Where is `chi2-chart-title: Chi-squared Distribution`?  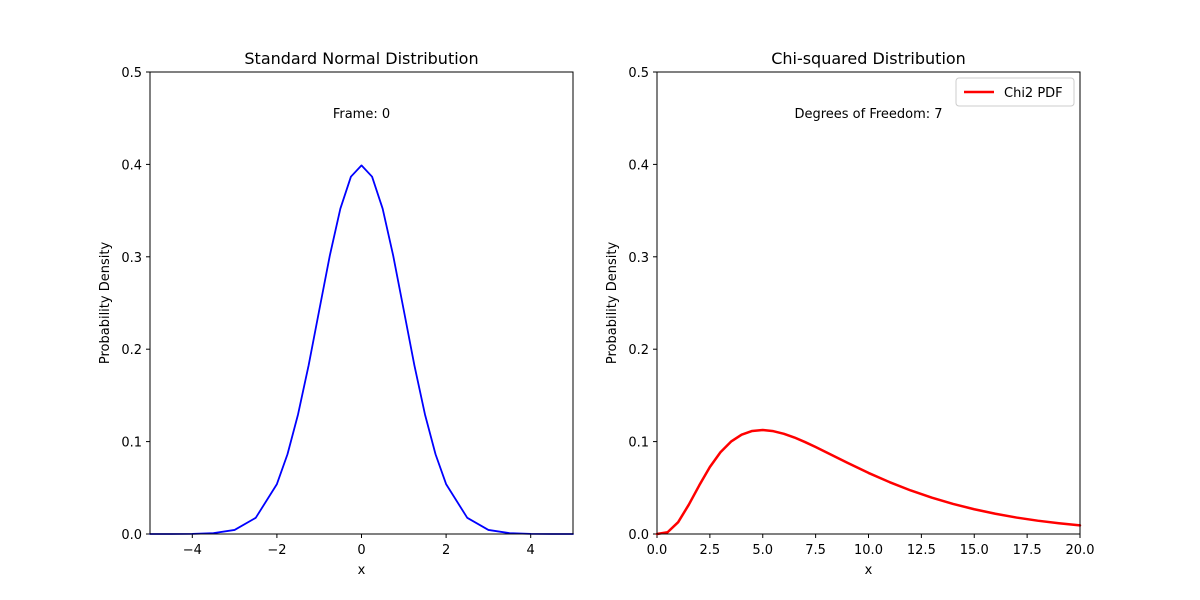 chi2-chart-title: Chi-squared Distribution is located at coordinates (868, 58).